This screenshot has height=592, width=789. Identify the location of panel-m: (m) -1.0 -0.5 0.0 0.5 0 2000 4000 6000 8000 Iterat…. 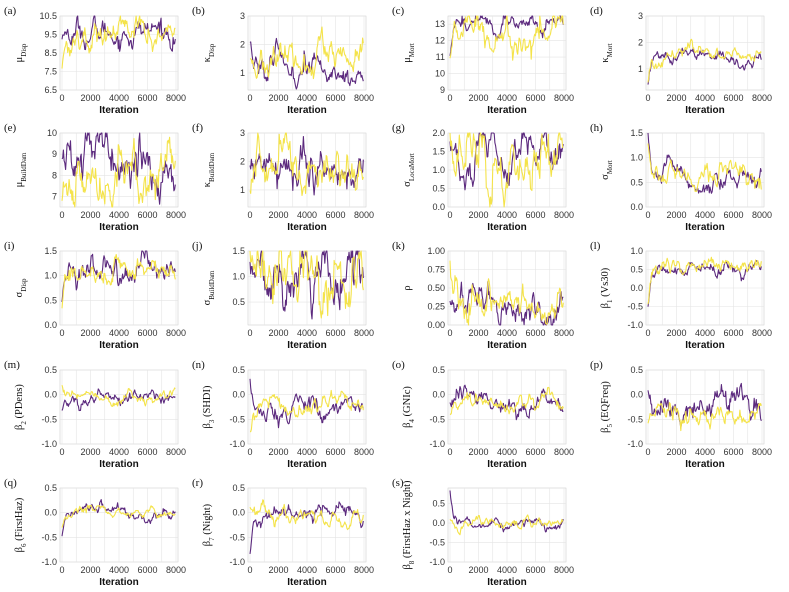
(95, 414).